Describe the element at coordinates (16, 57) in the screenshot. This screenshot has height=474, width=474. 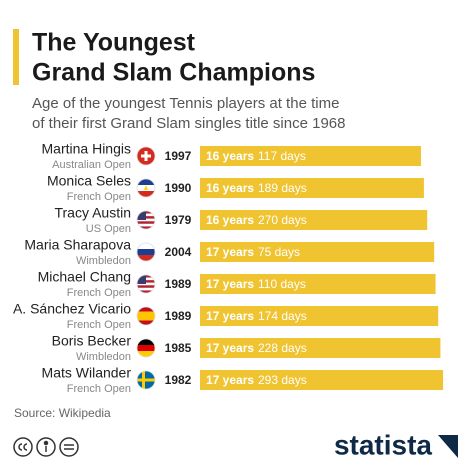
I see `accent-bar` at that location.